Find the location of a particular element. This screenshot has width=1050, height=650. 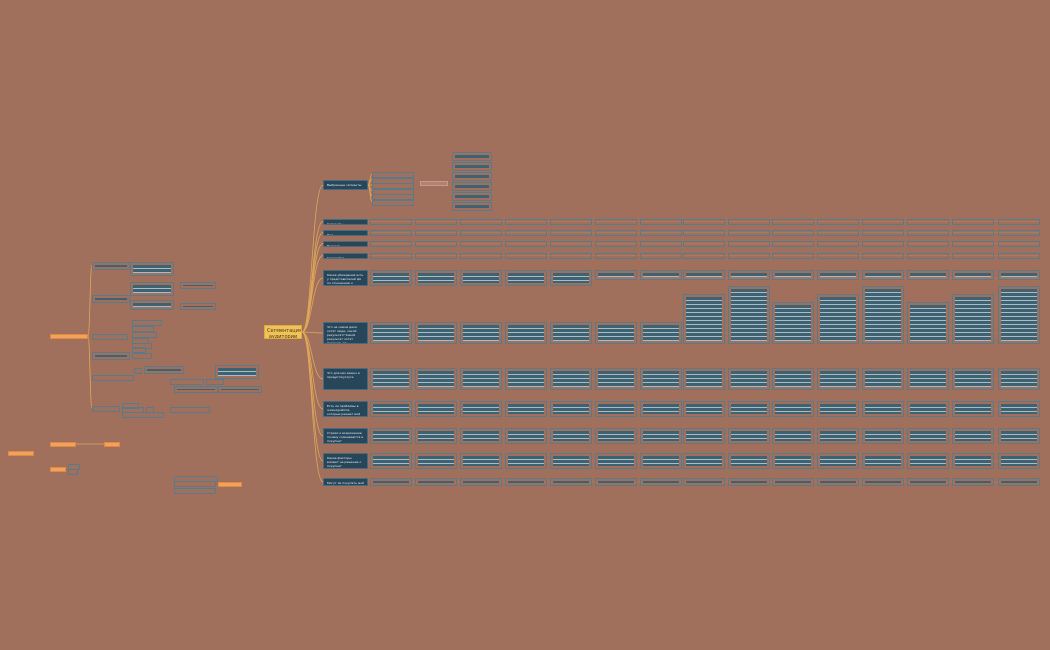

left-subtopic is located at coordinates (112, 444).